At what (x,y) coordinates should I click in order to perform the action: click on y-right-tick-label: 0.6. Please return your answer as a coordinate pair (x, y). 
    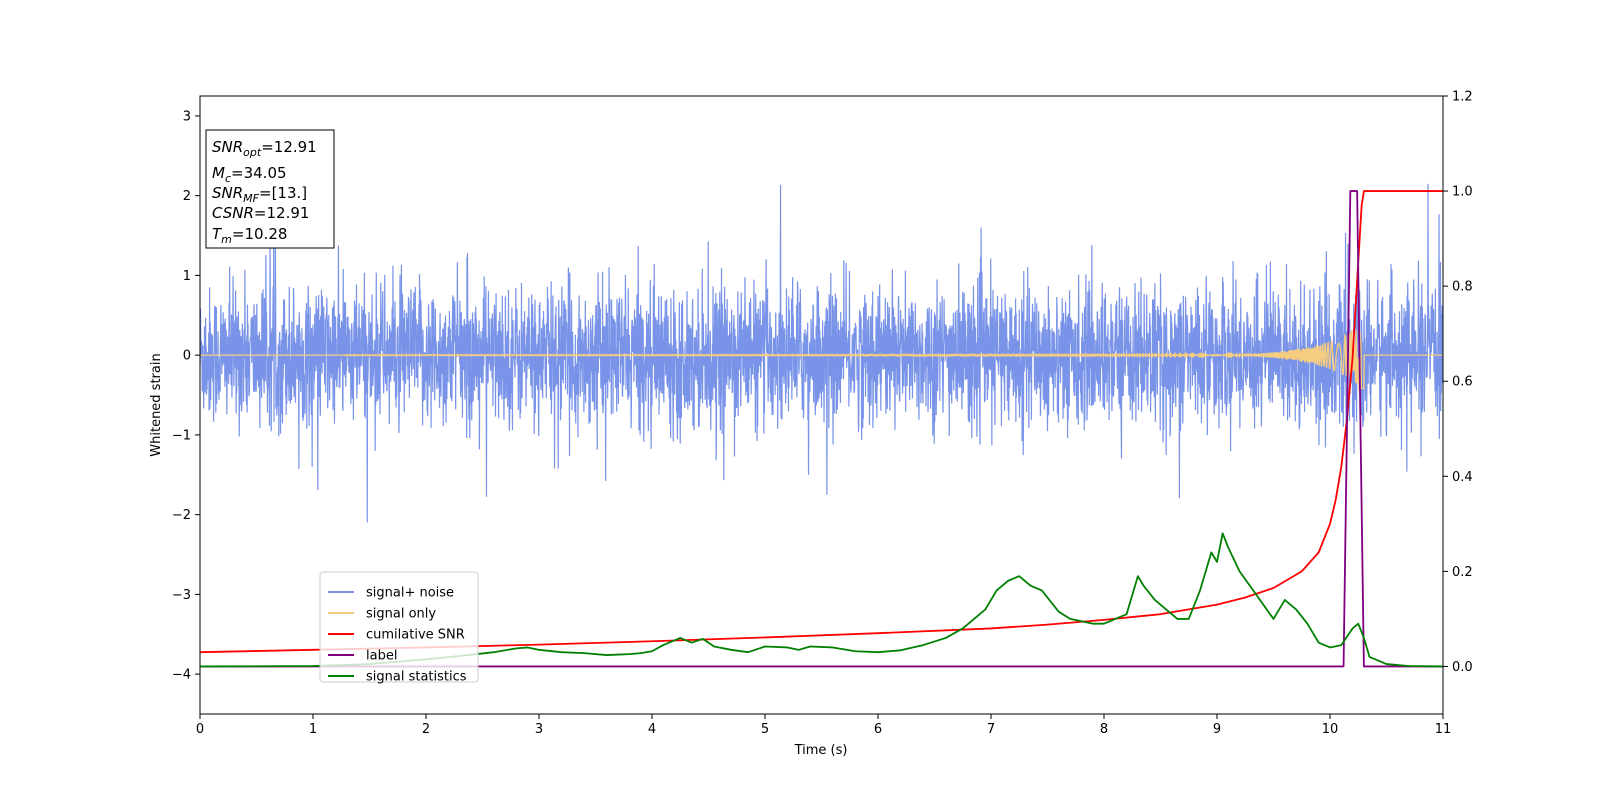
    Looking at the image, I should click on (1462, 382).